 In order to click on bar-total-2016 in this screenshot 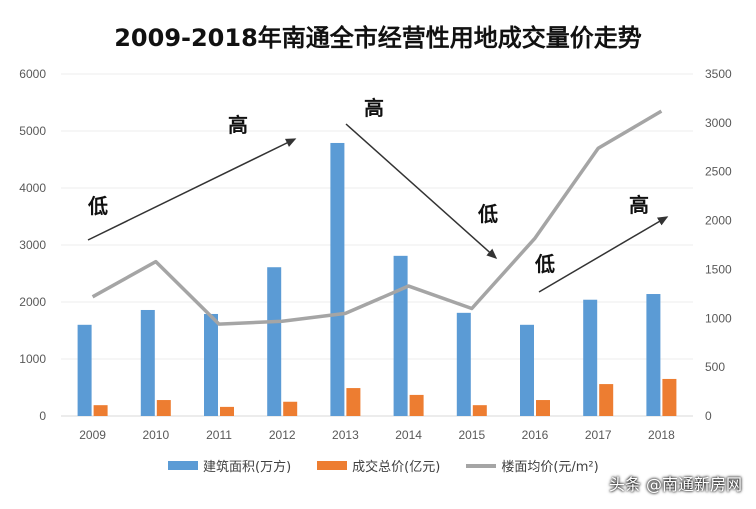, I will do `click(543, 408)`.